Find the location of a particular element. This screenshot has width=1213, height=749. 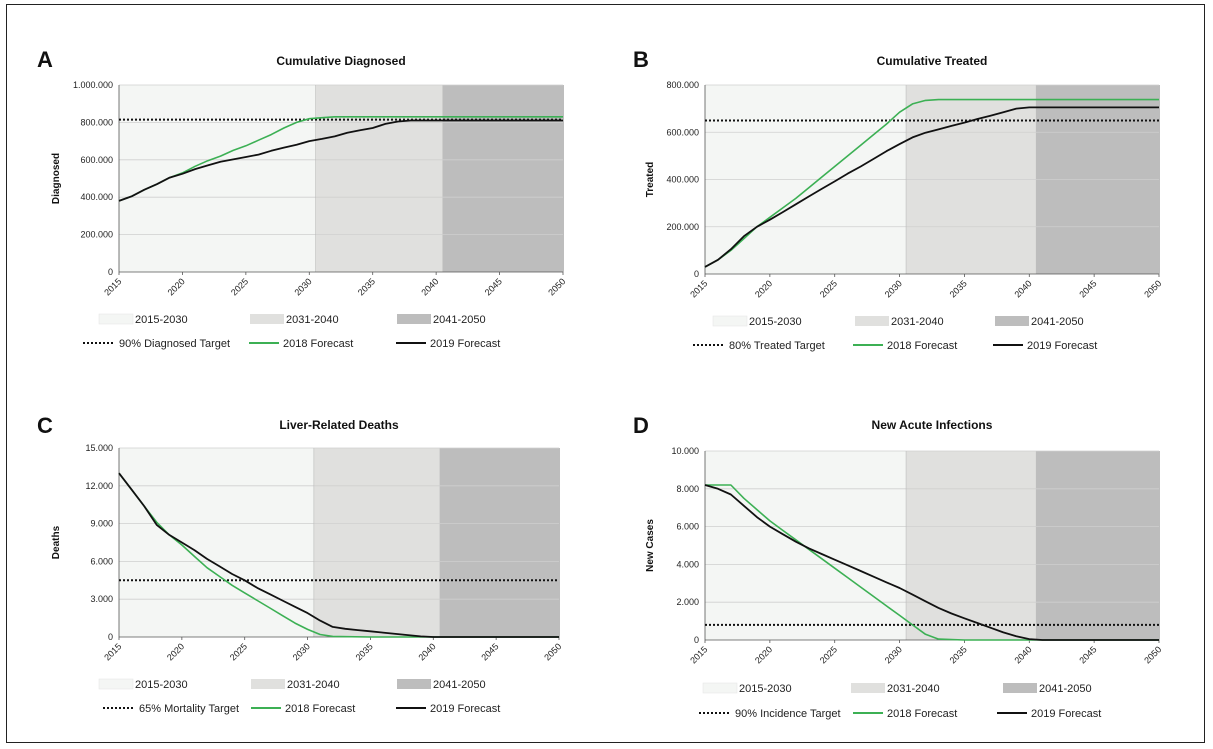

y-tick-label: 400.000 is located at coordinates (96, 197).